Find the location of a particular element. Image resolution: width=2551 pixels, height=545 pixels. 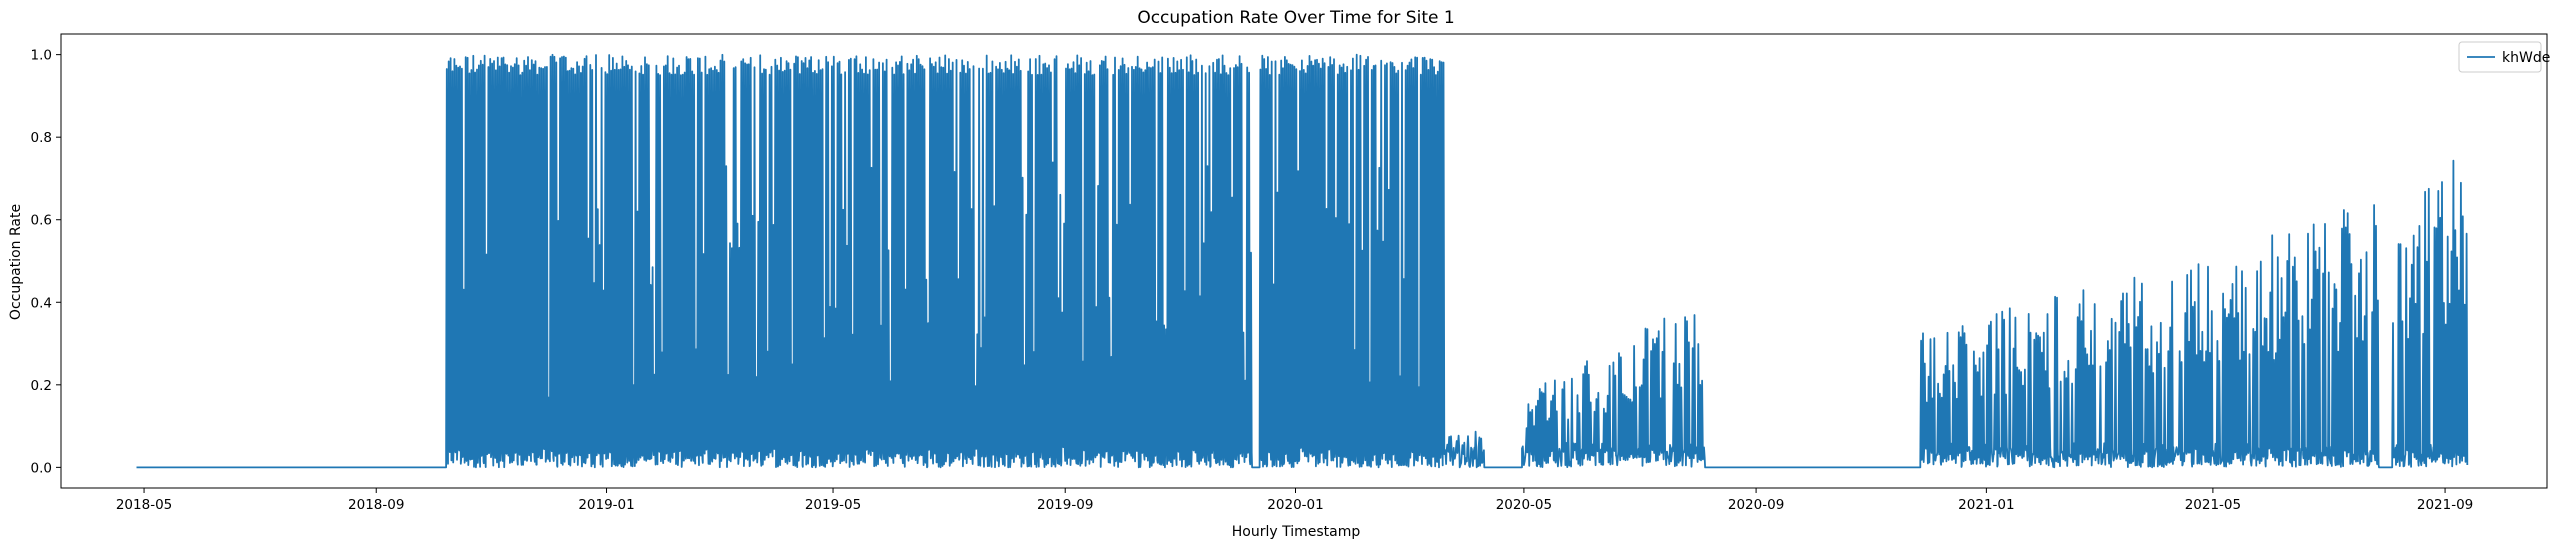

legend: khWdelivered is located at coordinates (2504, 57).